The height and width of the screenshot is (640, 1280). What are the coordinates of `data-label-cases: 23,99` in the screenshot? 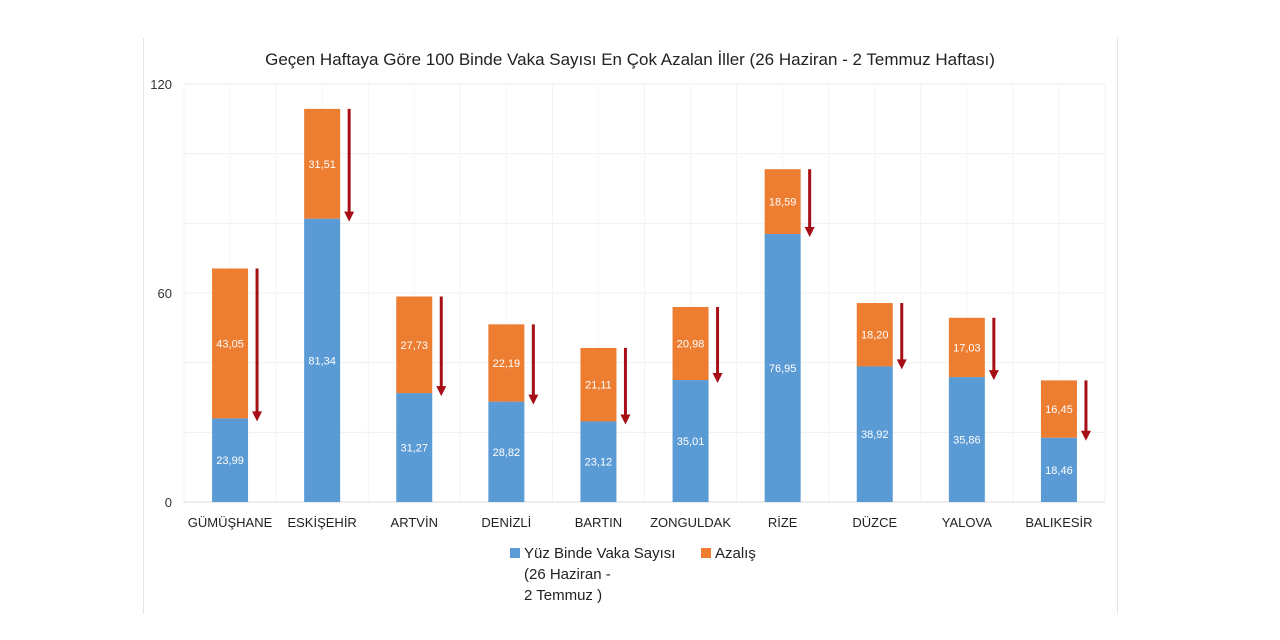 It's located at (230, 461).